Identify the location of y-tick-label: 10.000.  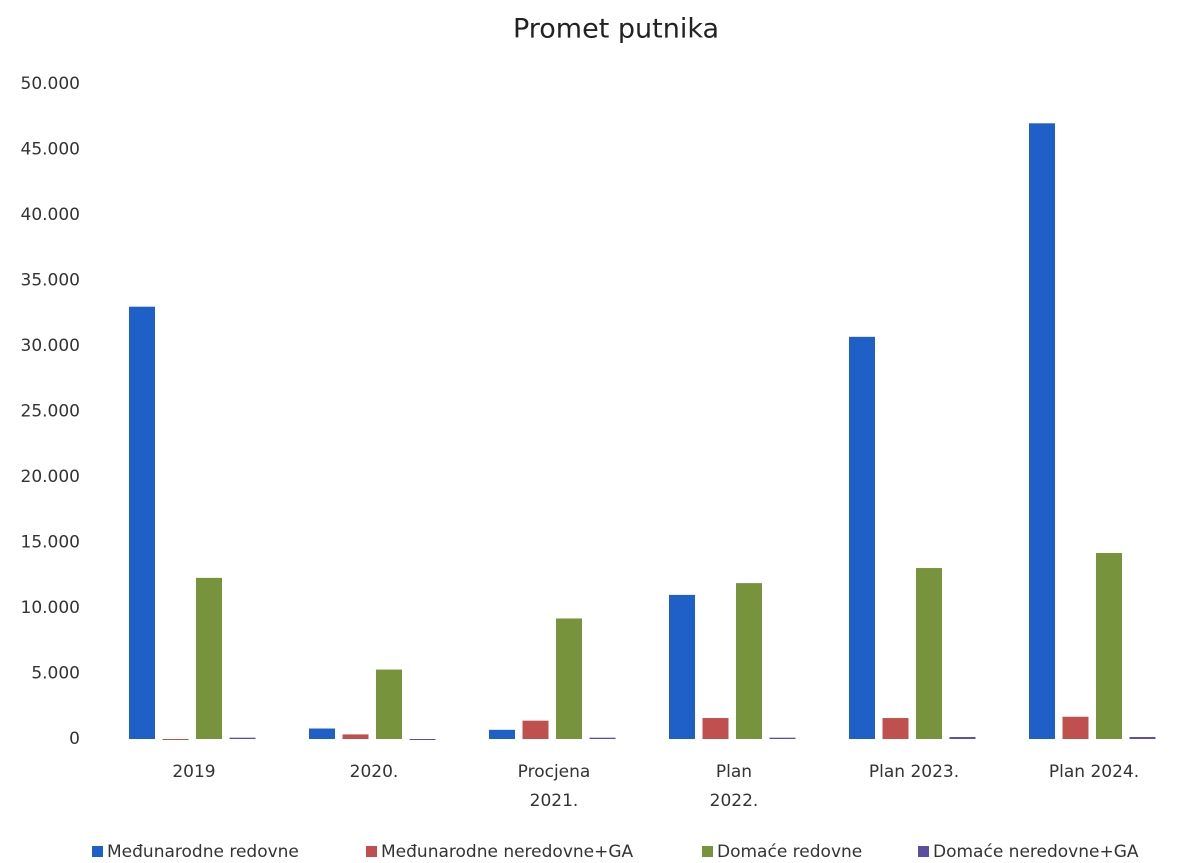
(50, 608).